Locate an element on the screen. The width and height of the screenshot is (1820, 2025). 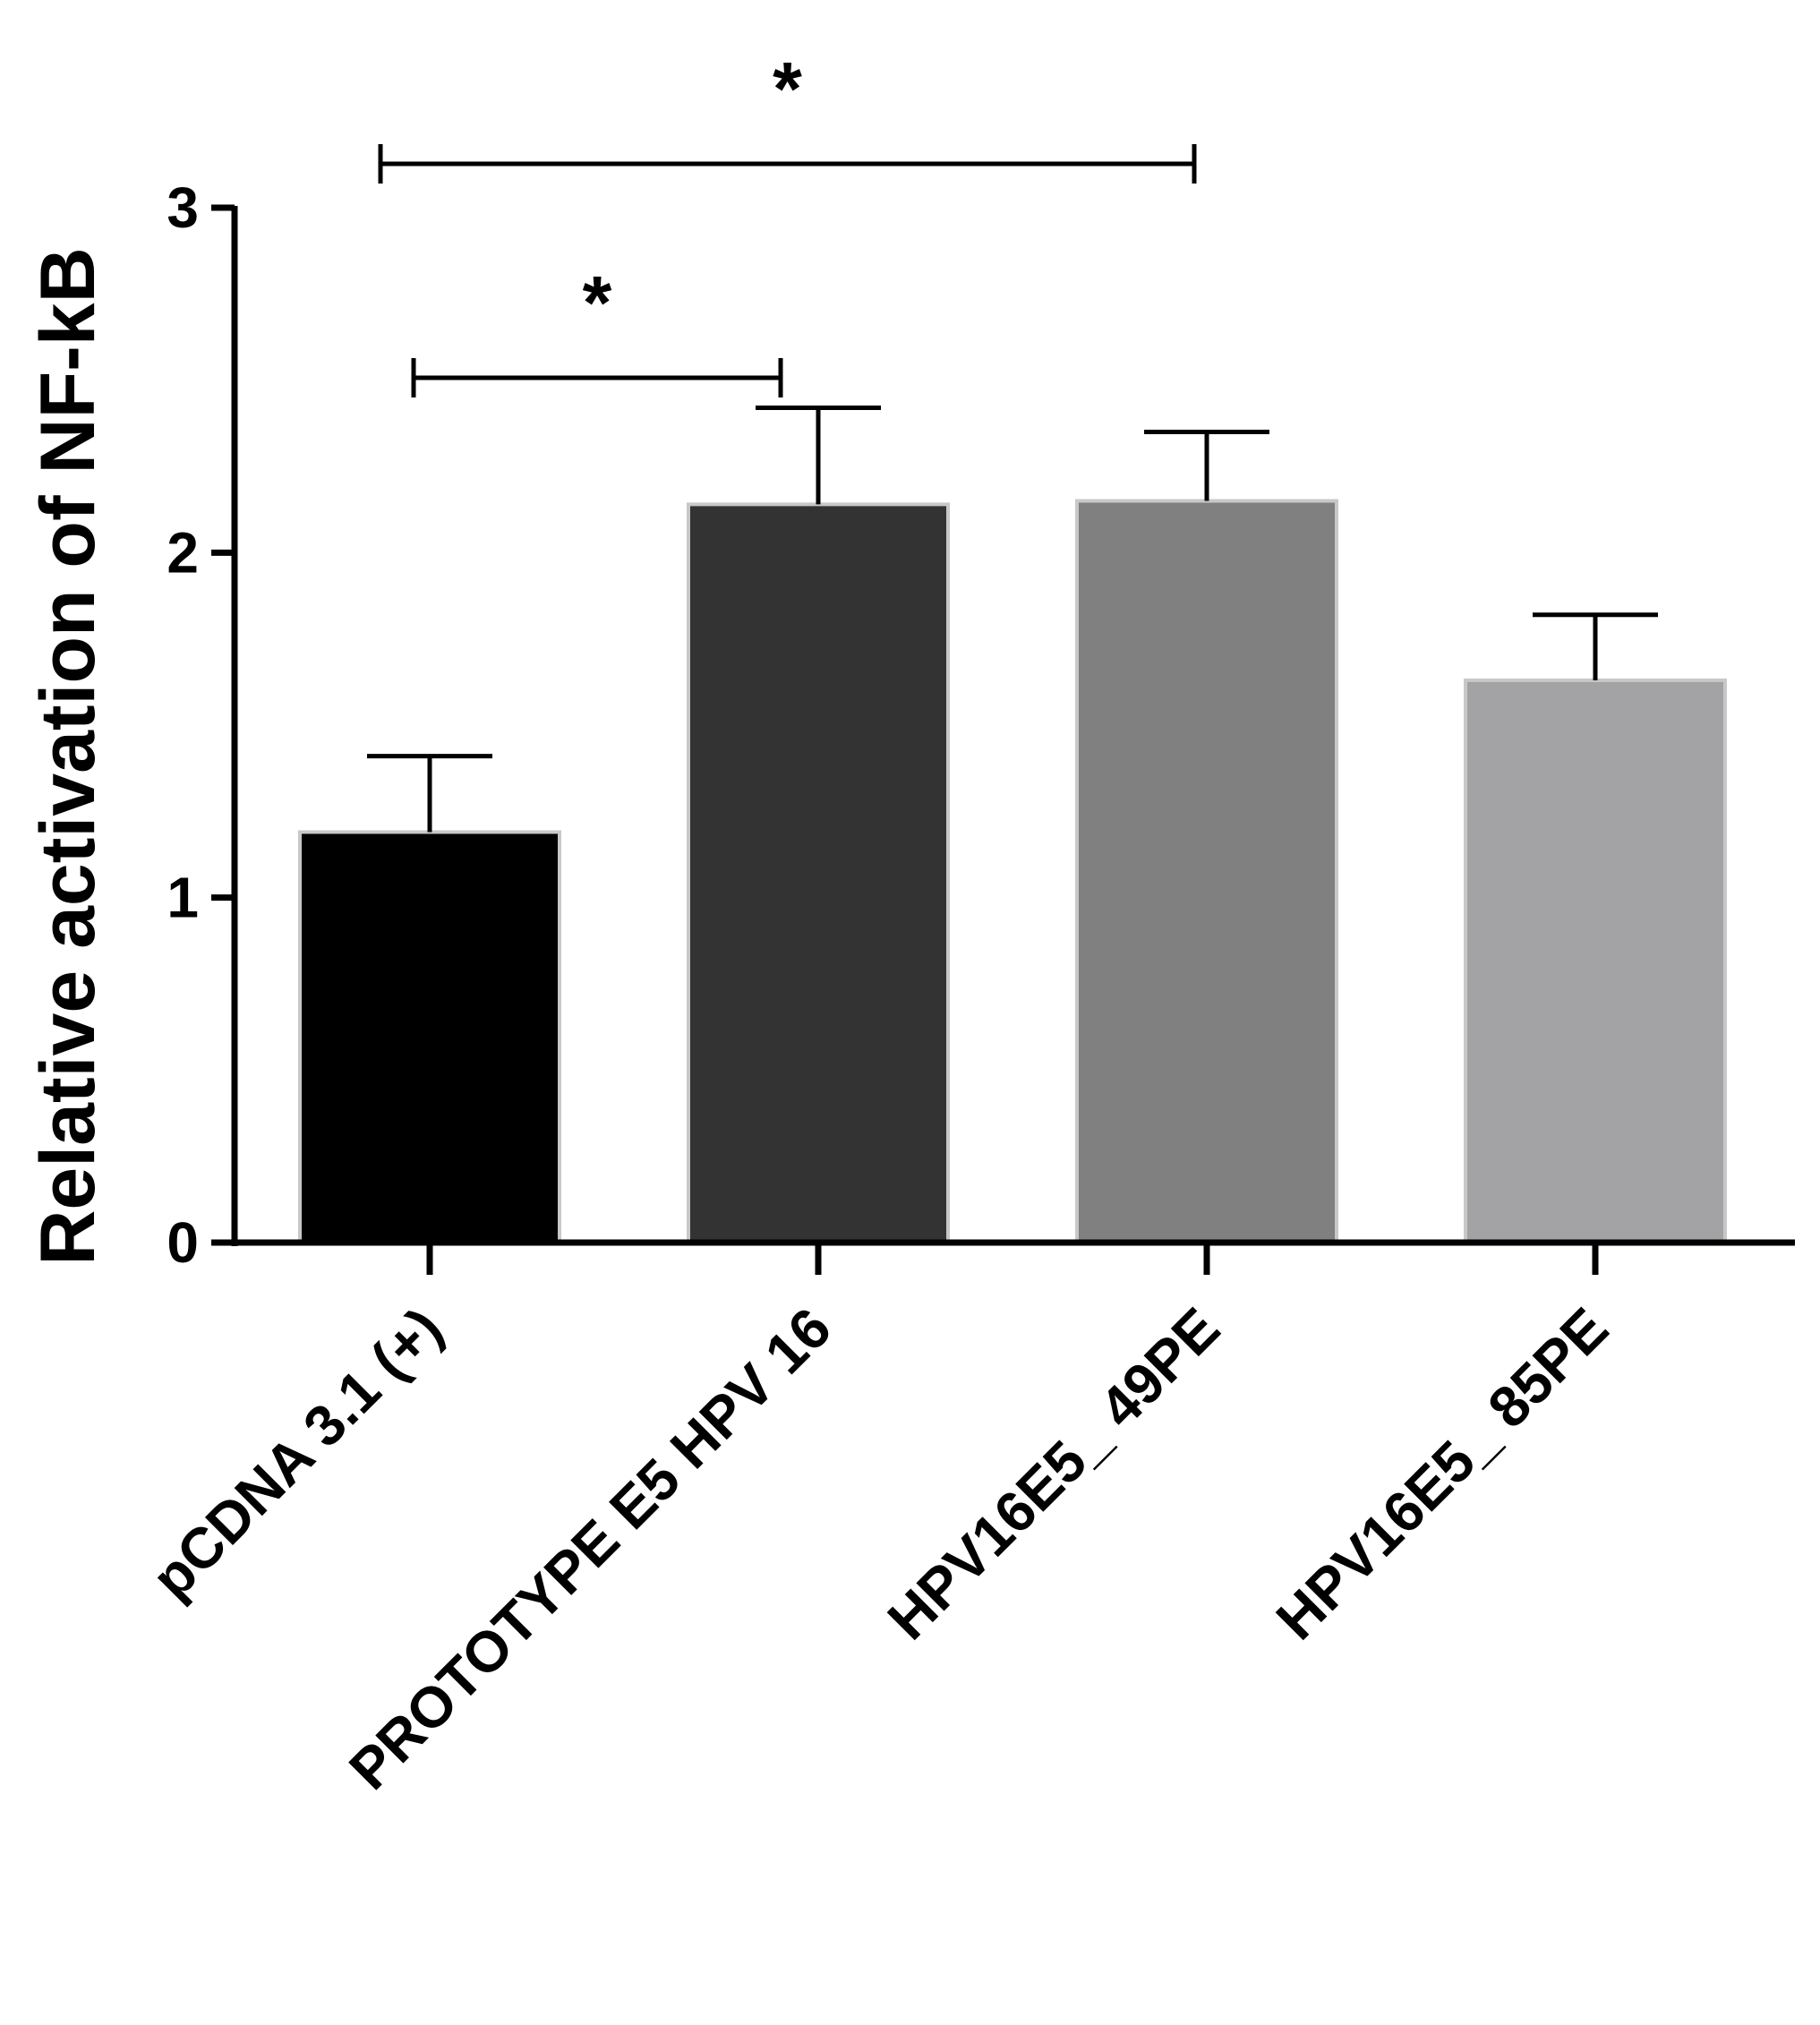
y-axis-title-group: Relative activation of NF-kB is located at coordinates (68, 756).